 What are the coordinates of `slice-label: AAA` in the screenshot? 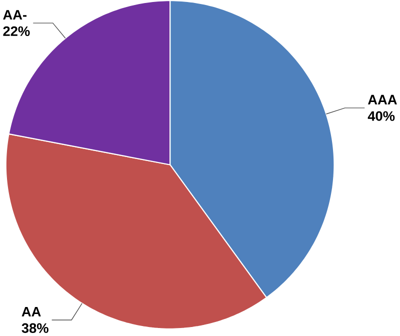 It's located at (382, 99).